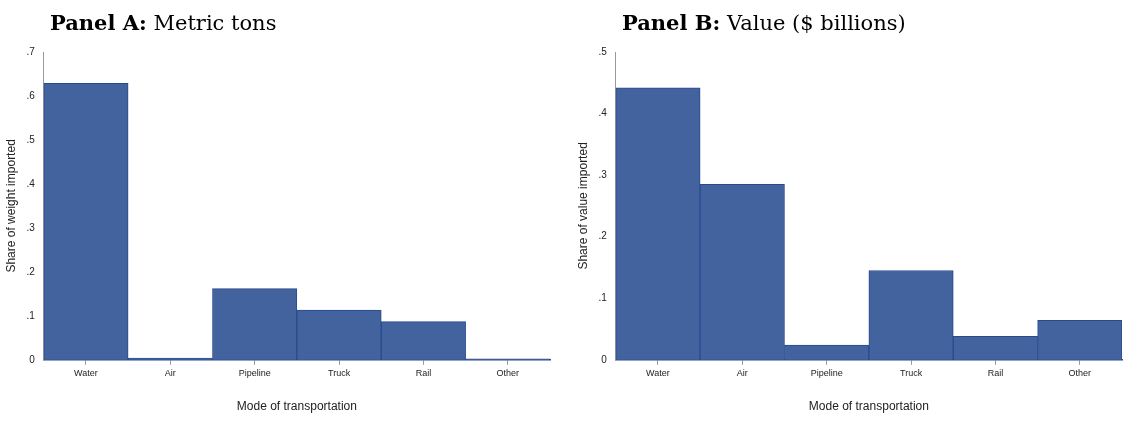 The height and width of the screenshot is (422, 1145). What do you see at coordinates (31, 95) in the screenshot?
I see `y-tick-label: .6` at bounding box center [31, 95].